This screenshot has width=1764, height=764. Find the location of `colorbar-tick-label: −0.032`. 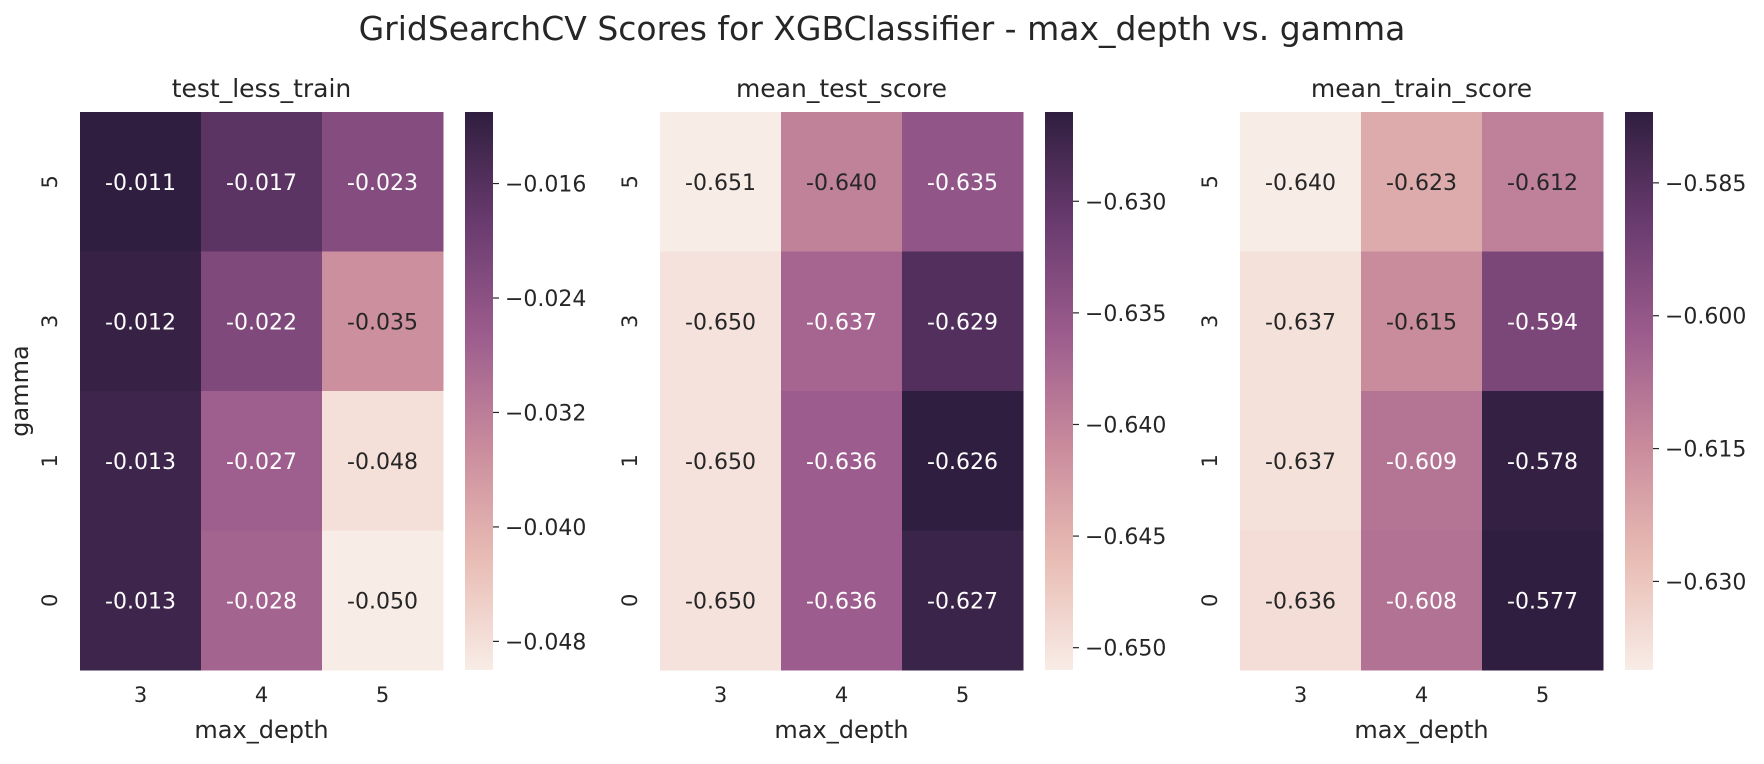

colorbar-tick-label: −0.032 is located at coordinates (545, 413).